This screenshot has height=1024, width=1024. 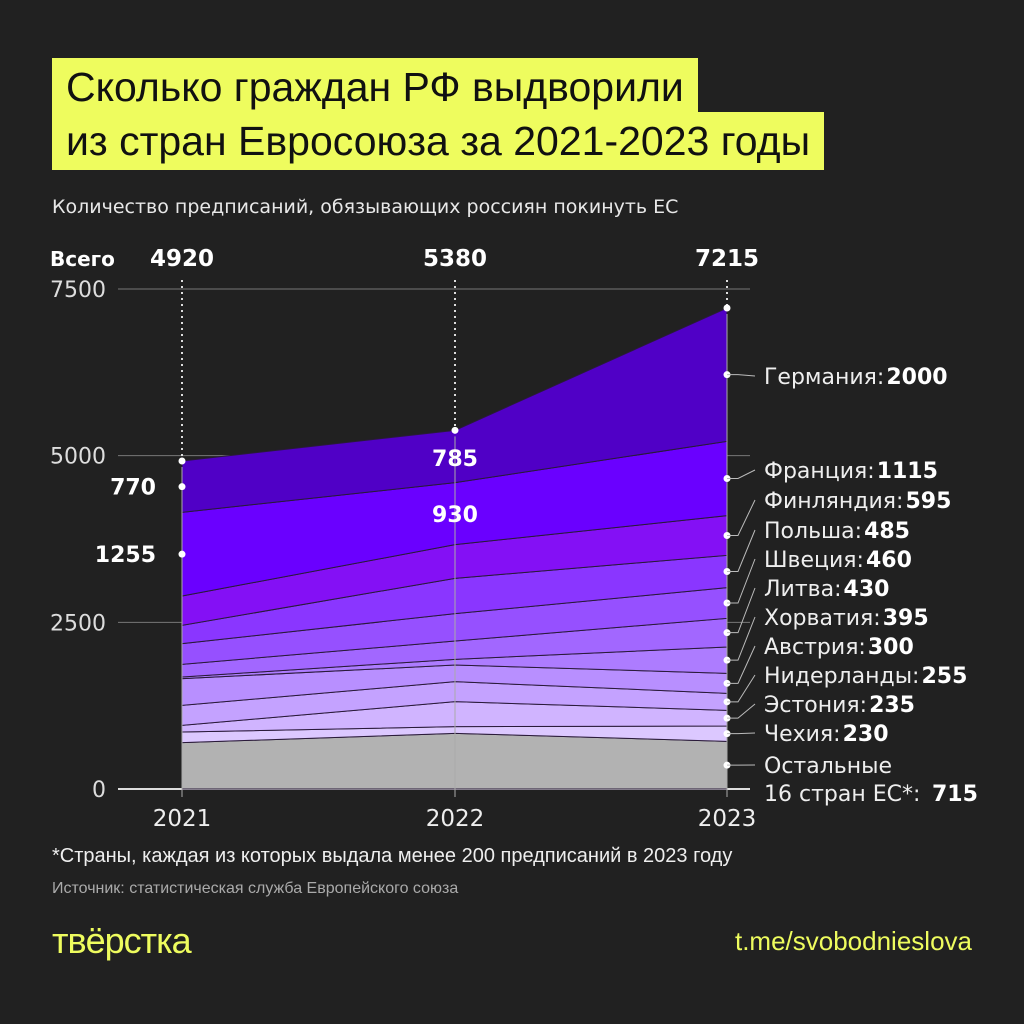 What do you see at coordinates (455, 515) in the screenshot?
I see `value-label: 930` at bounding box center [455, 515].